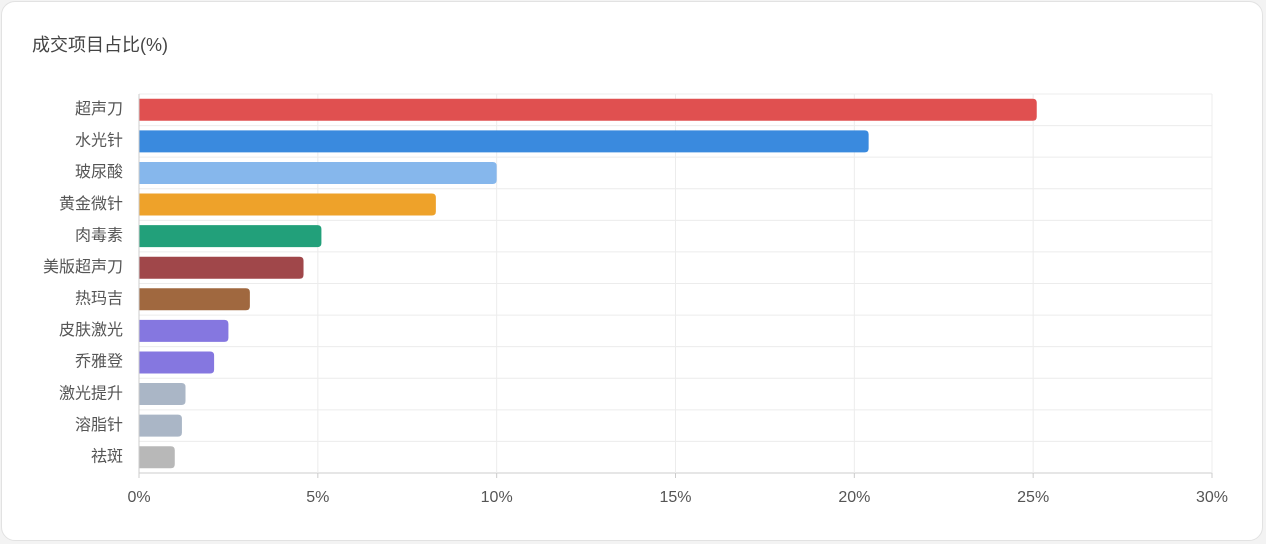 The height and width of the screenshot is (544, 1266). I want to click on x-tick-label: 30%, so click(1212, 497).